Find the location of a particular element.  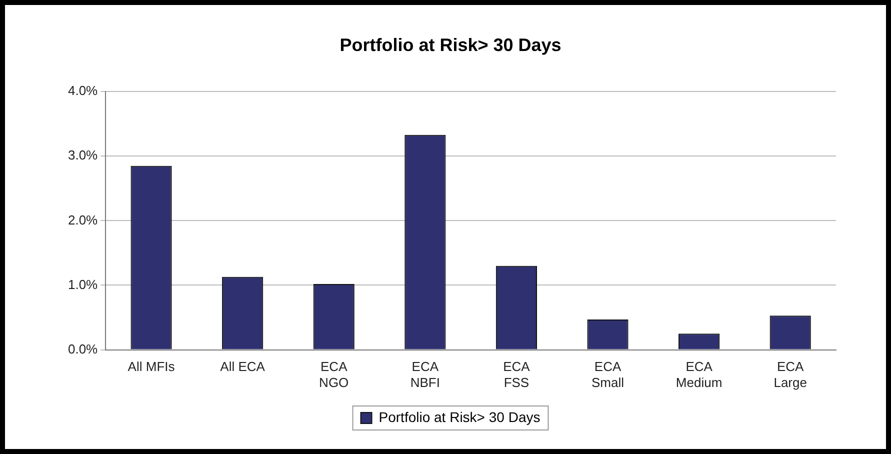

x-tick-label: ECA NGO is located at coordinates (334, 374).